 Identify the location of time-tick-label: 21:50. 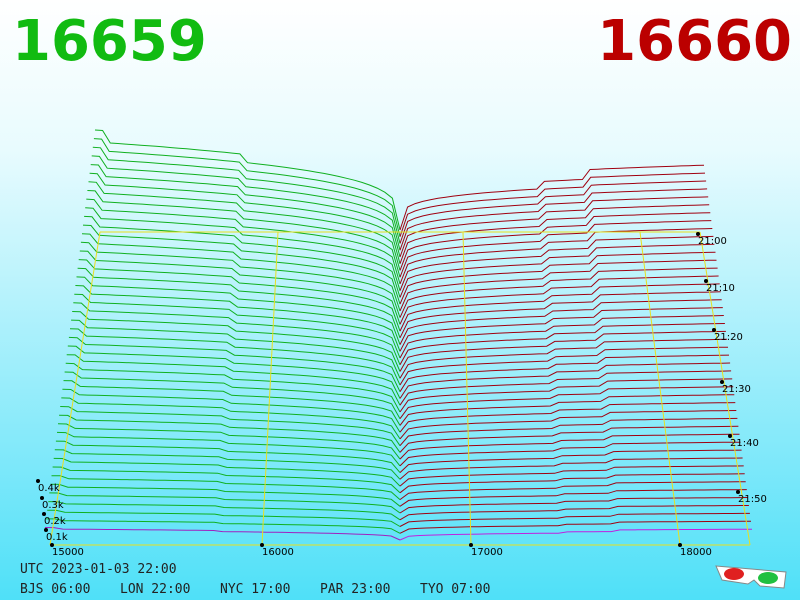
(752, 499).